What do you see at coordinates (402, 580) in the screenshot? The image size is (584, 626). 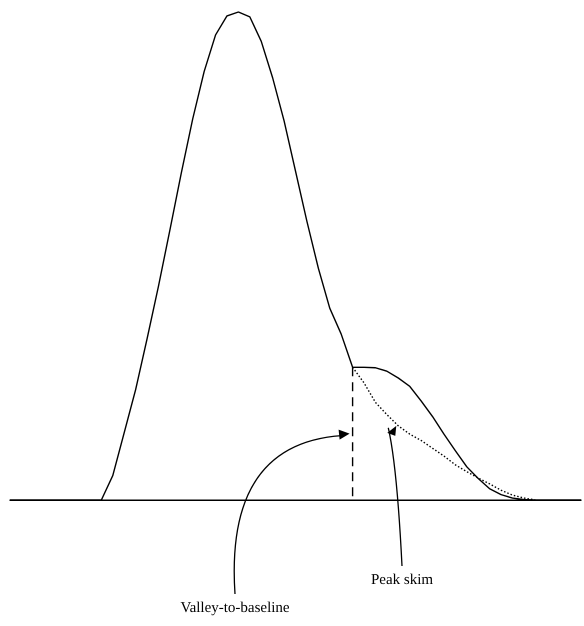 I see `text: Peak skim` at bounding box center [402, 580].